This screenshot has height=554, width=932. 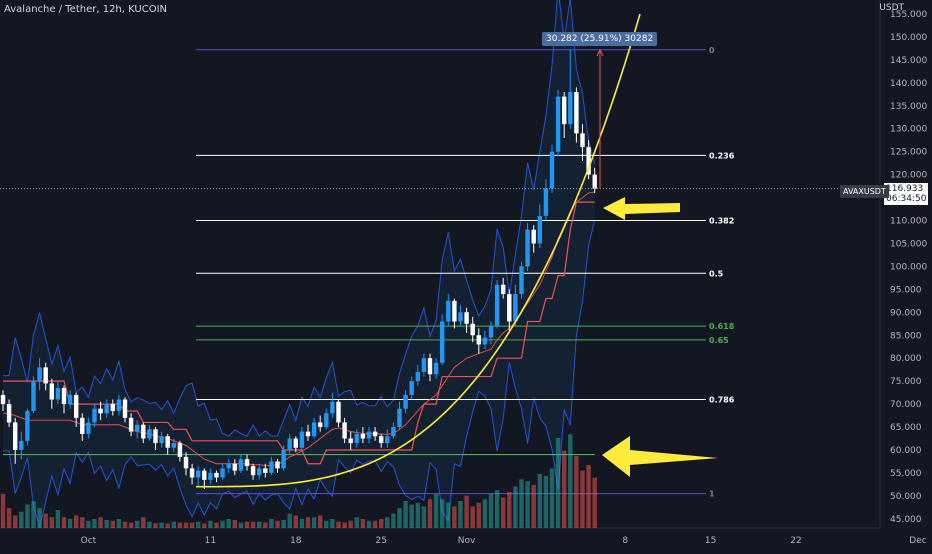 What do you see at coordinates (908, 222) in the screenshot?
I see `y-tick-label: 110.000` at bounding box center [908, 222].